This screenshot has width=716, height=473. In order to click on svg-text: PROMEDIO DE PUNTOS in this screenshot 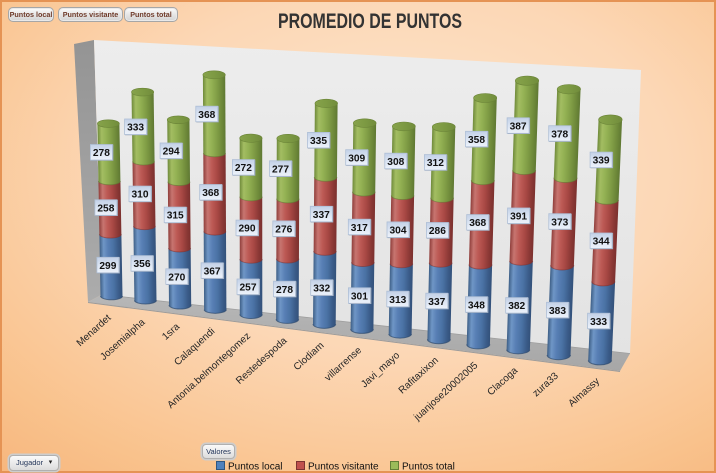, I will do `click(370, 21)`.